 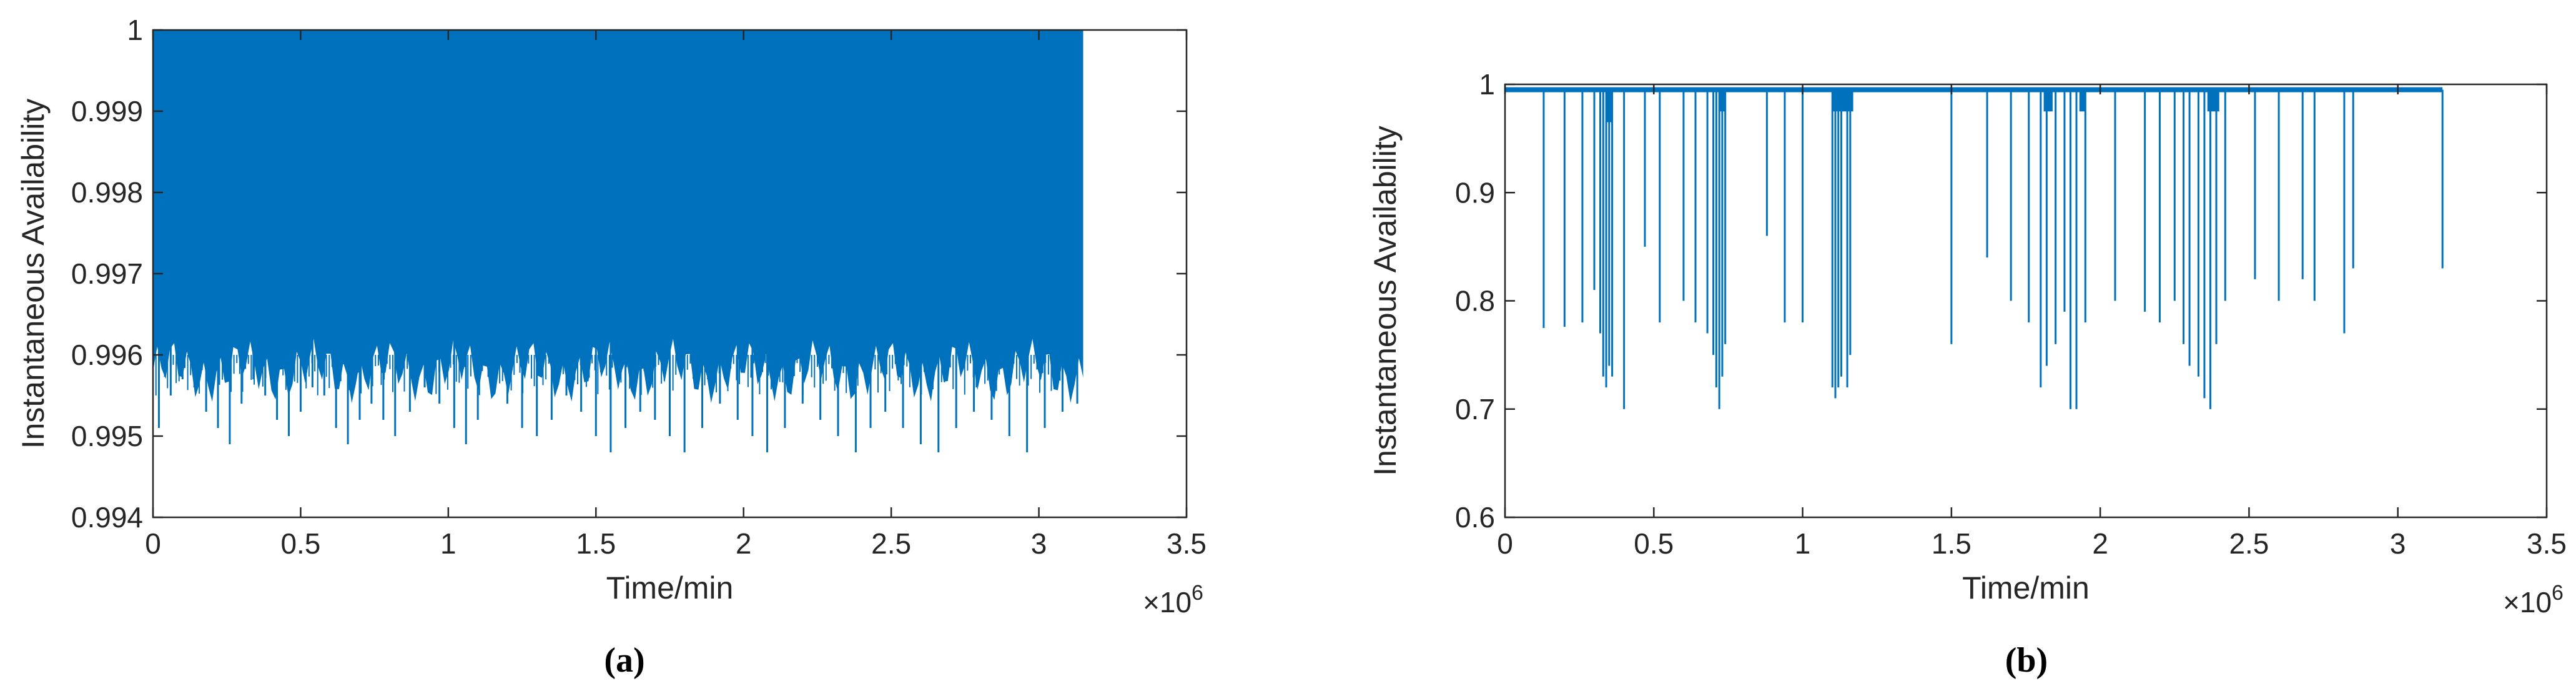 What do you see at coordinates (1475, 192) in the screenshot?
I see `y-tick-label: 0.9` at bounding box center [1475, 192].